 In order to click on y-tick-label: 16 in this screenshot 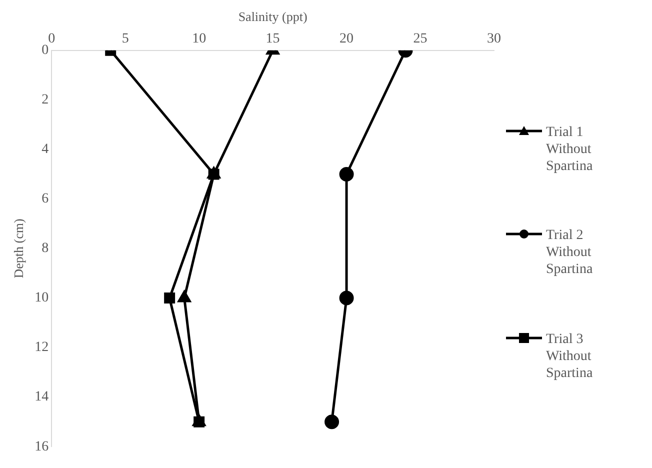, I will do `click(41, 446)`.